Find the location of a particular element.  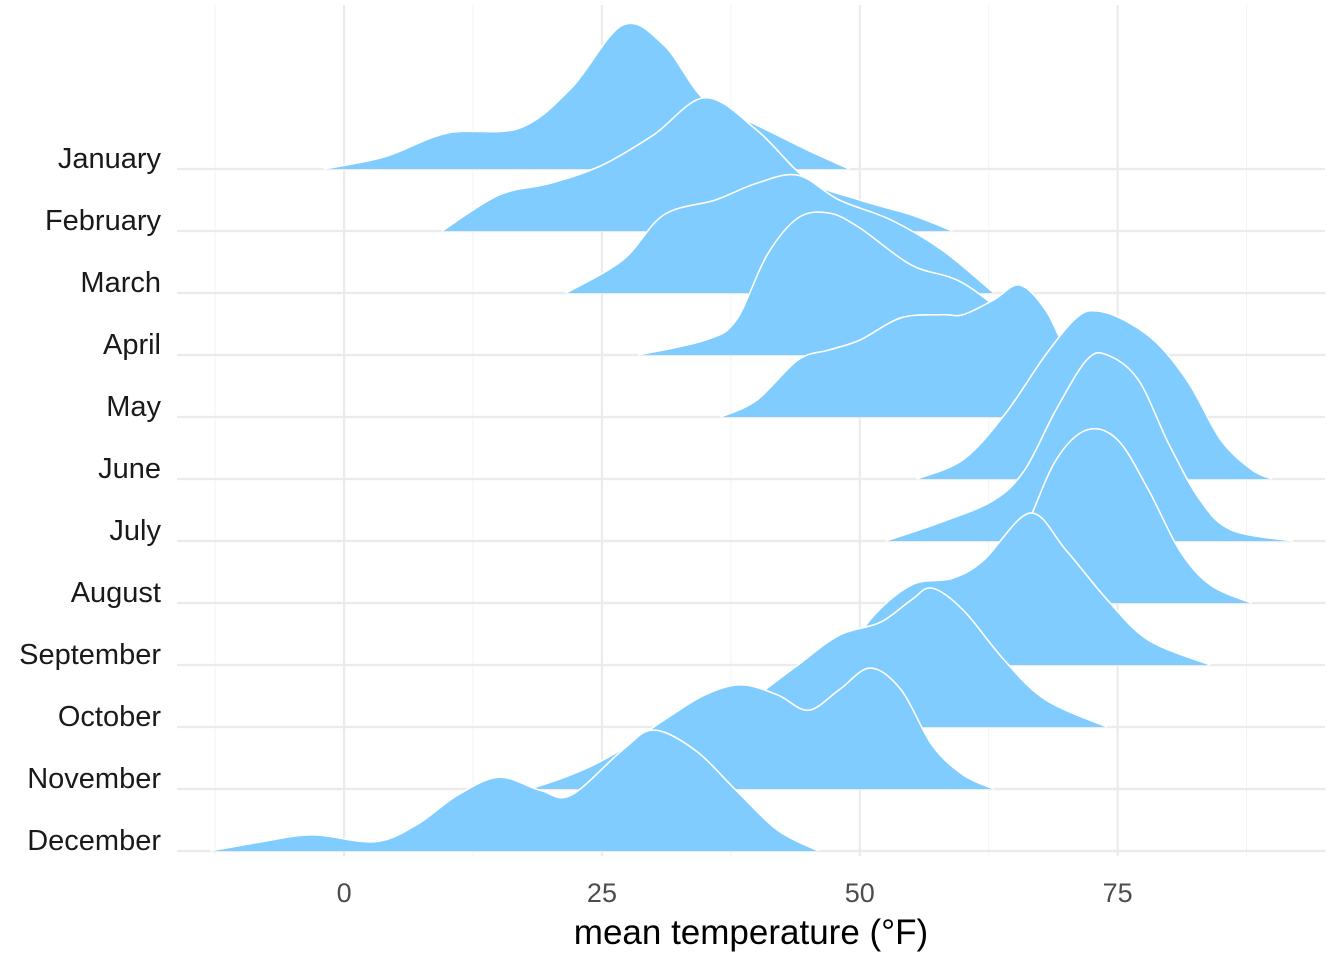

x-tick-label: 25 is located at coordinates (602, 893).